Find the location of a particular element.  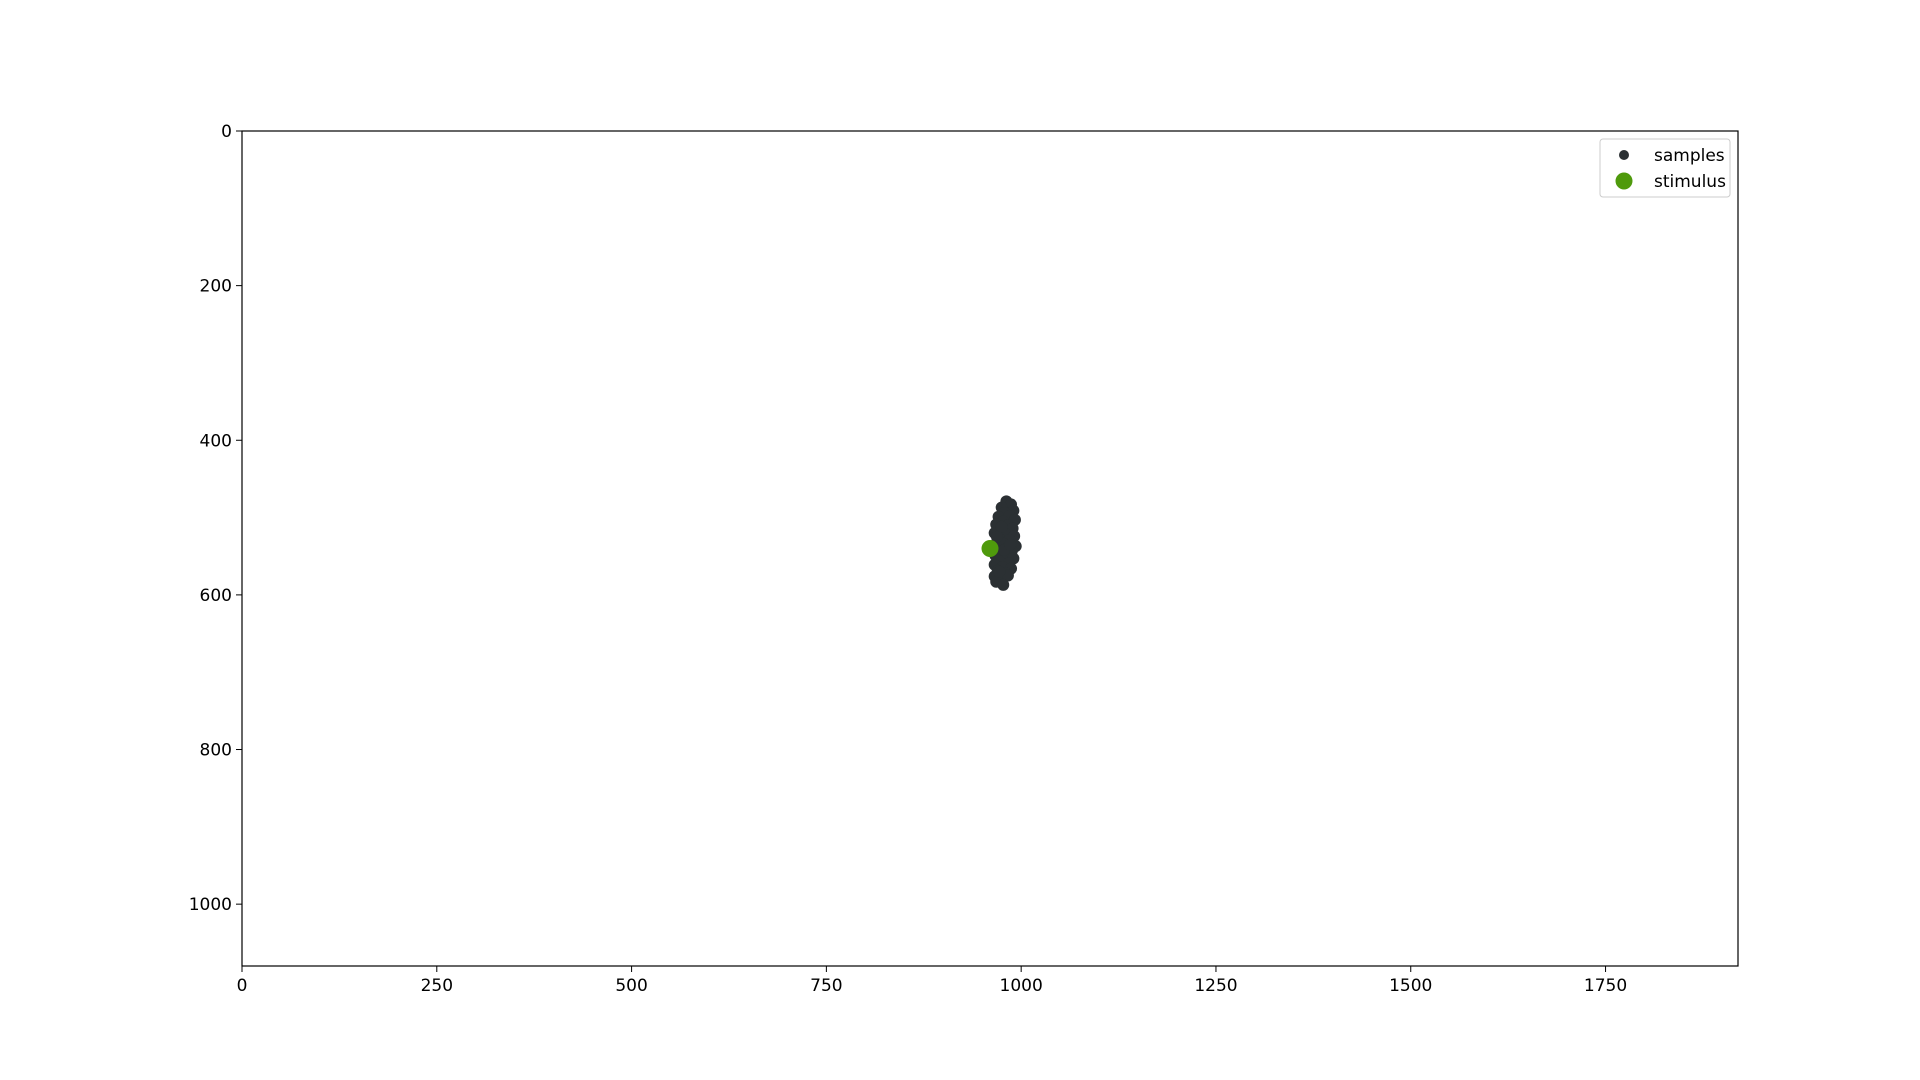

legend-marker-samples is located at coordinates (1624, 155).